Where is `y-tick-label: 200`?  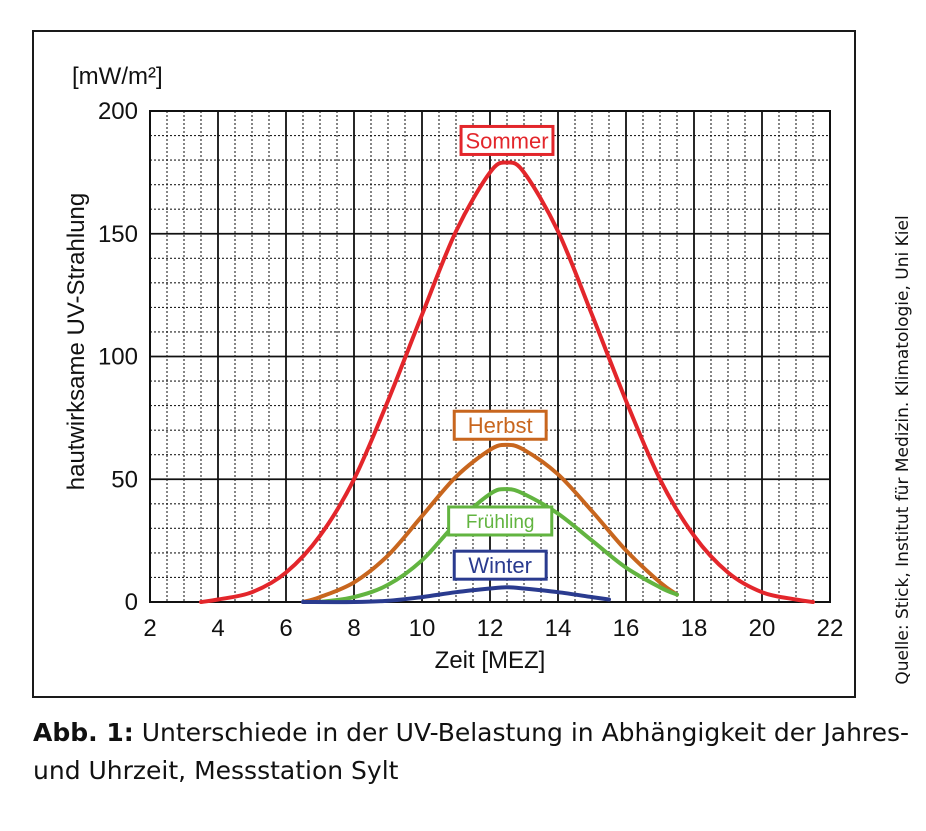
y-tick-label: 200 is located at coordinates (118, 111).